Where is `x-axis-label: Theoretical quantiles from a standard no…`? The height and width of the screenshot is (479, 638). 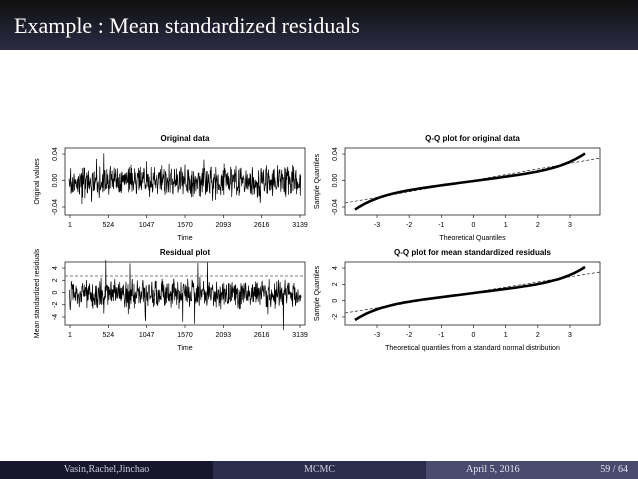 x-axis-label: Theoretical quantiles from a standard no… is located at coordinates (472, 348).